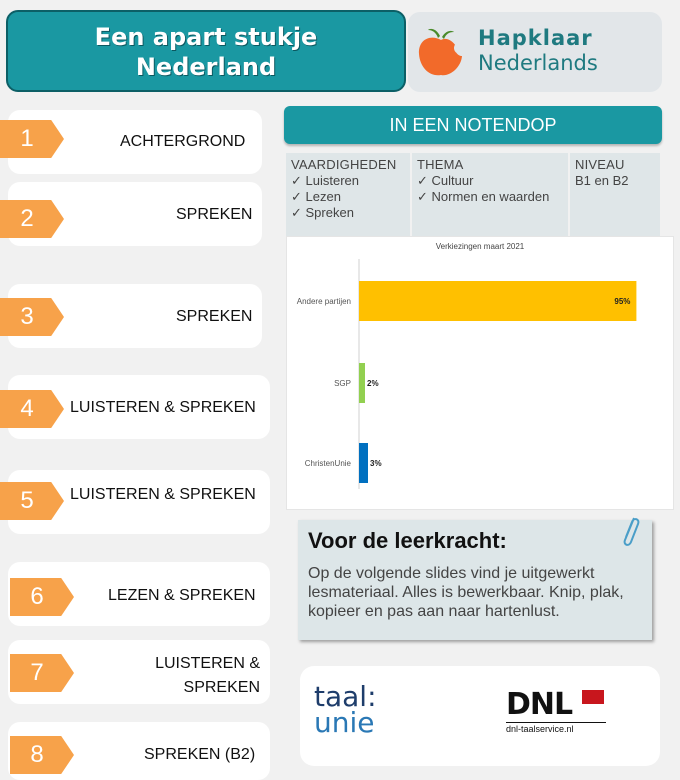 This screenshot has width=680, height=780. What do you see at coordinates (32, 139) in the screenshot?
I see `lesson-number-1: 1` at bounding box center [32, 139].